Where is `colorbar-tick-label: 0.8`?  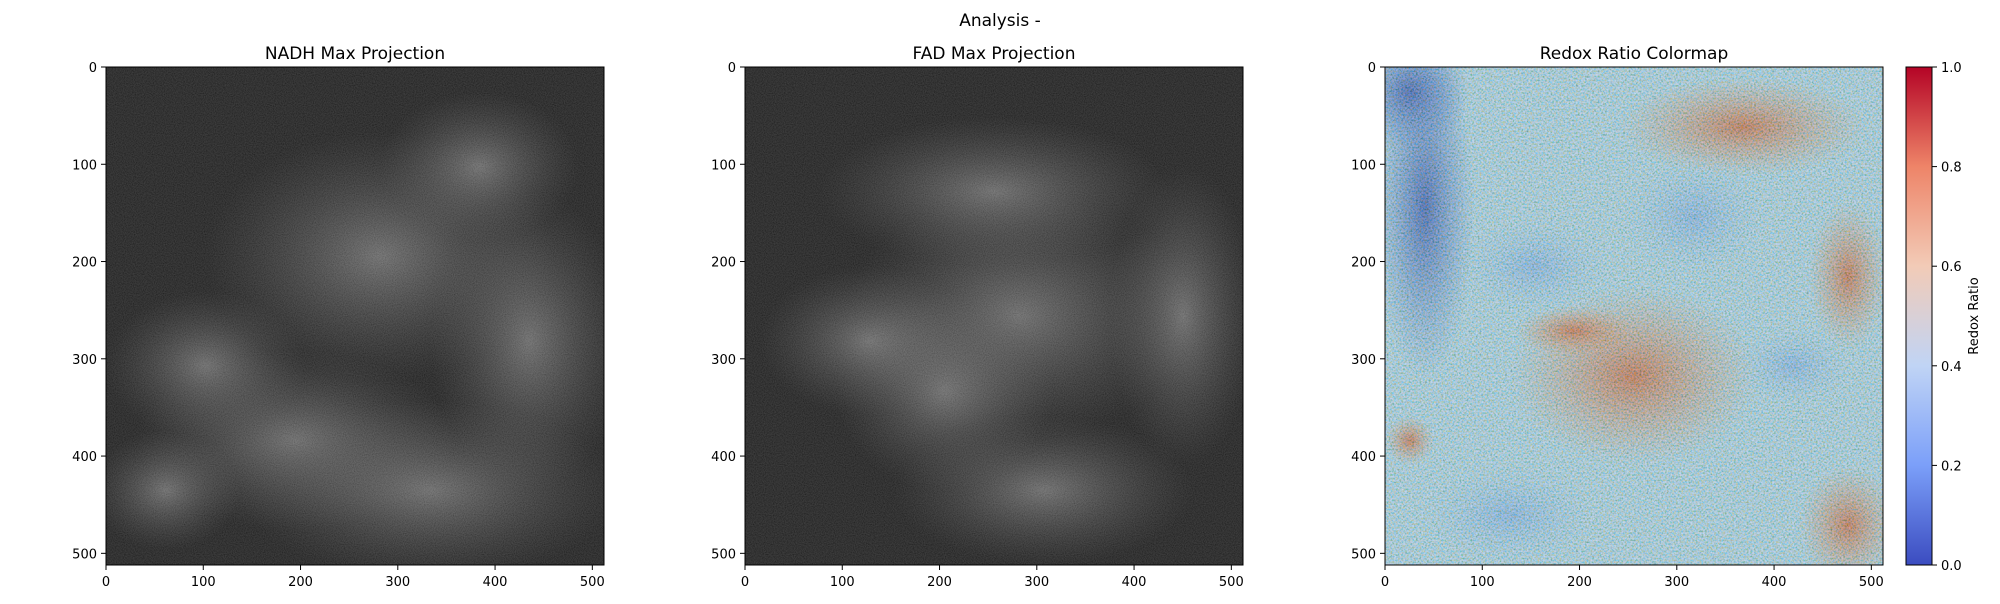
colorbar-tick-label: 0.8 is located at coordinates (1951, 168).